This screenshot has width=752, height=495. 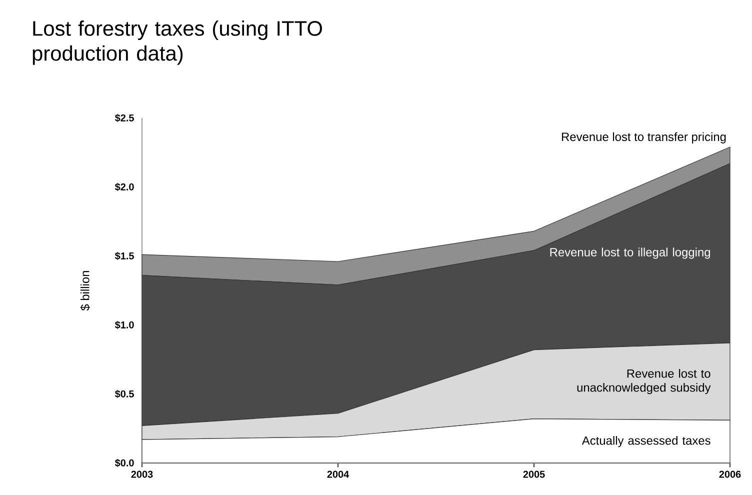 I want to click on x-tick-label: 2006, so click(x=730, y=474).